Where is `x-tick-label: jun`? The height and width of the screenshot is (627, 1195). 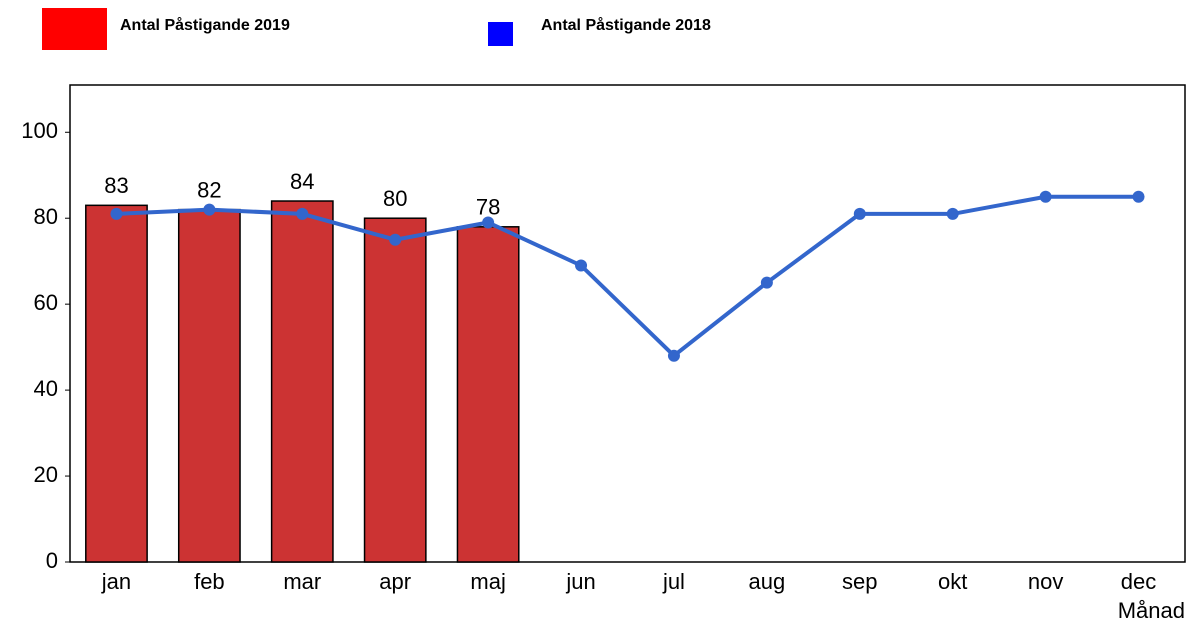 x-tick-label: jun is located at coordinates (580, 581).